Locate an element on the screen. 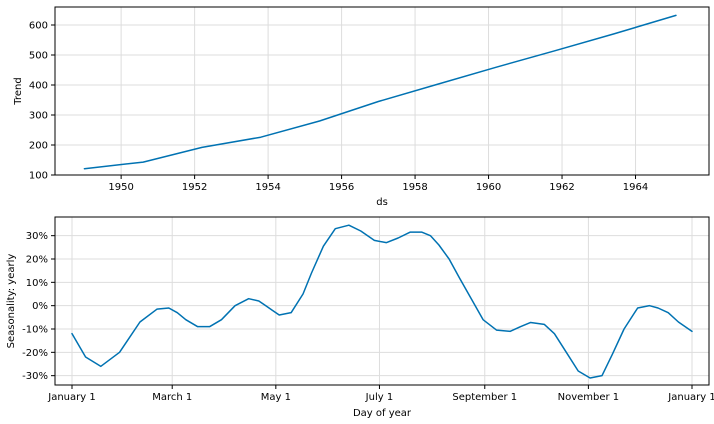 The width and height of the screenshot is (714, 424). y-tick-label: 20% is located at coordinates (37, 260).